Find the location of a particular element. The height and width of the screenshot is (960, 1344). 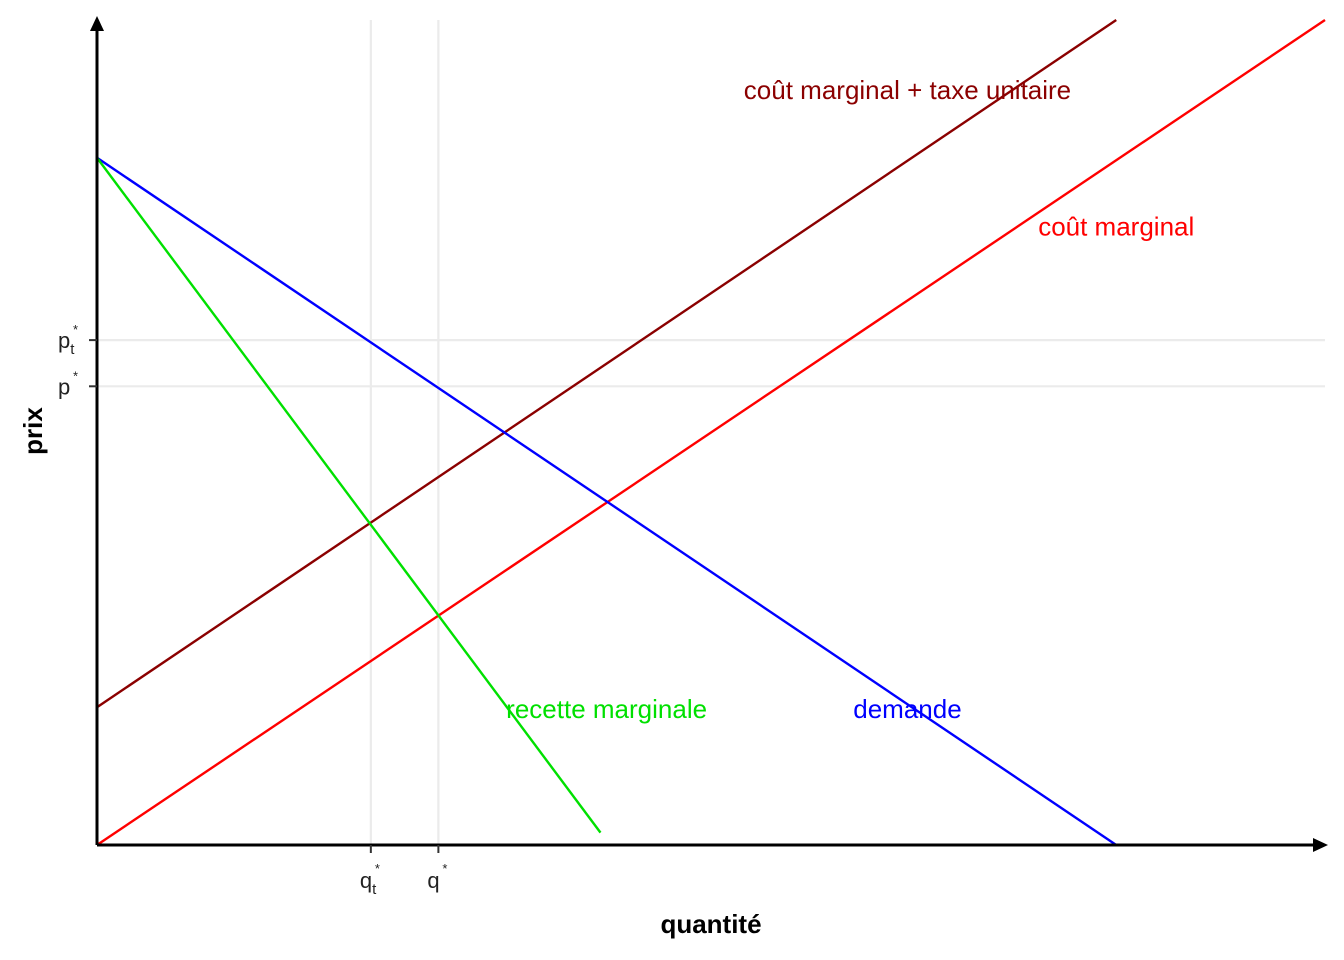

x-tick-label-1: q * is located at coordinates (437, 877).